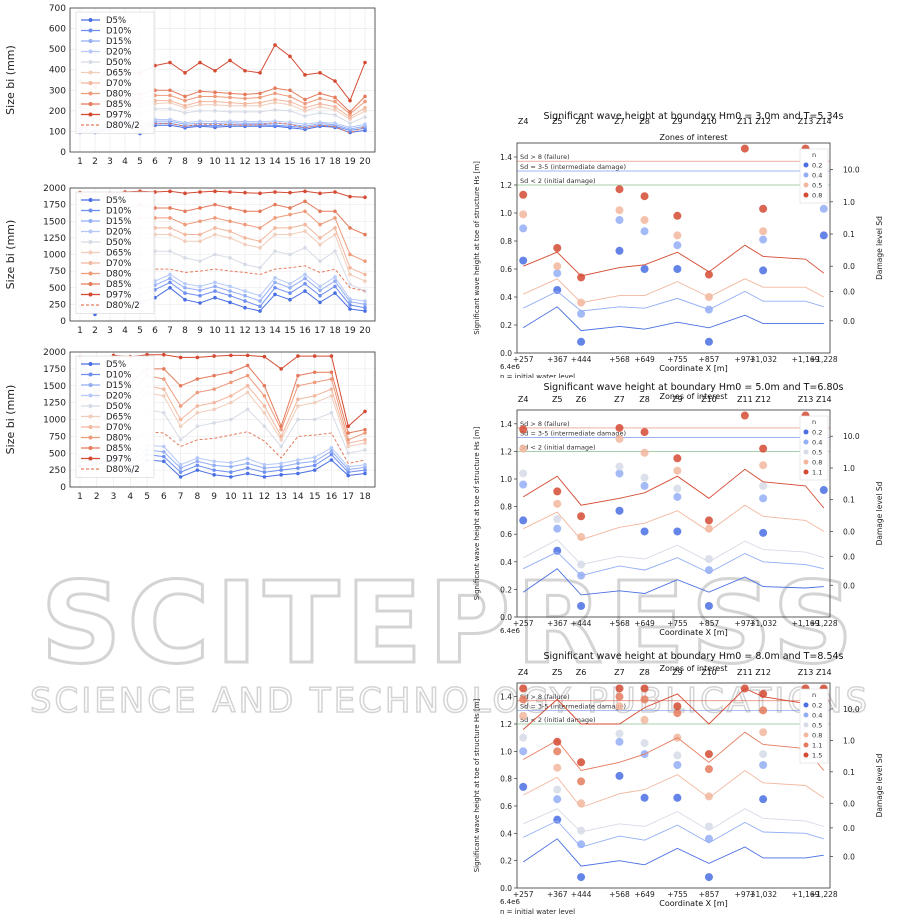 Image resolution: width=901 pixels, height=919 pixels. I want to click on legend-label: 0.5, so click(817, 726).